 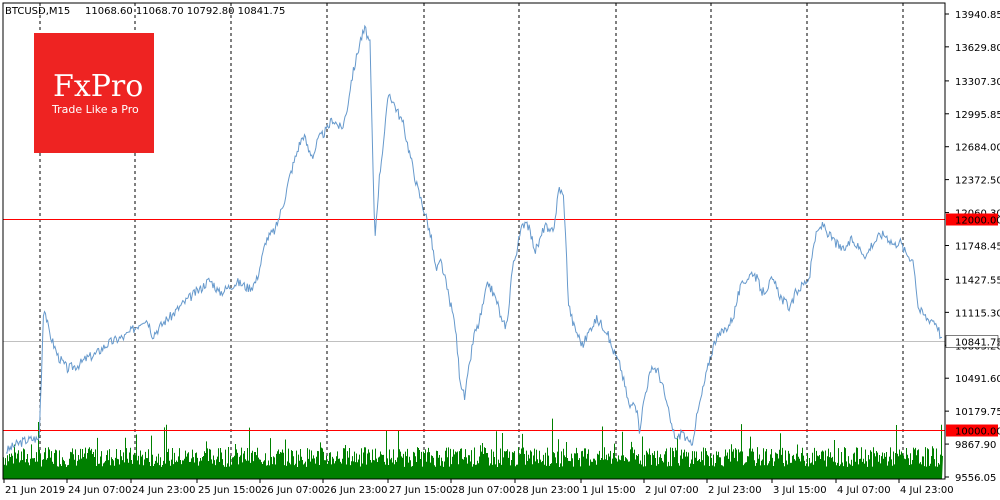 I want to click on x-tick-label: 1 Jul 15:00, so click(x=609, y=490).